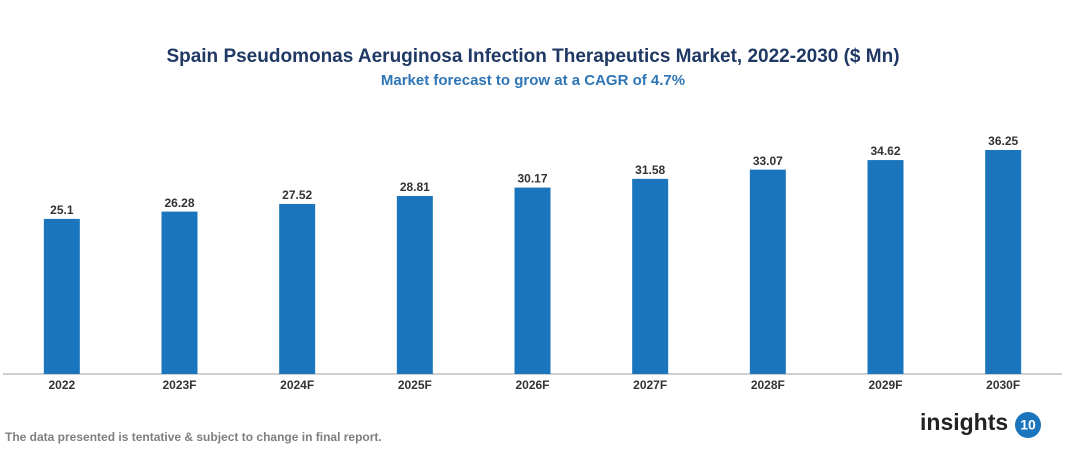  I want to click on value-label: 36.25, so click(1003, 141).